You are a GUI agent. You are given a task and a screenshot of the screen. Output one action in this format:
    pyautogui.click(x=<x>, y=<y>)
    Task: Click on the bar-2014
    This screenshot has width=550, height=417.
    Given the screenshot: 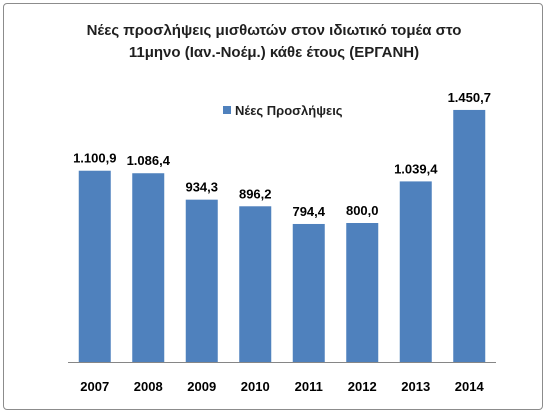 What is the action you would take?
    pyautogui.click(x=469, y=235)
    